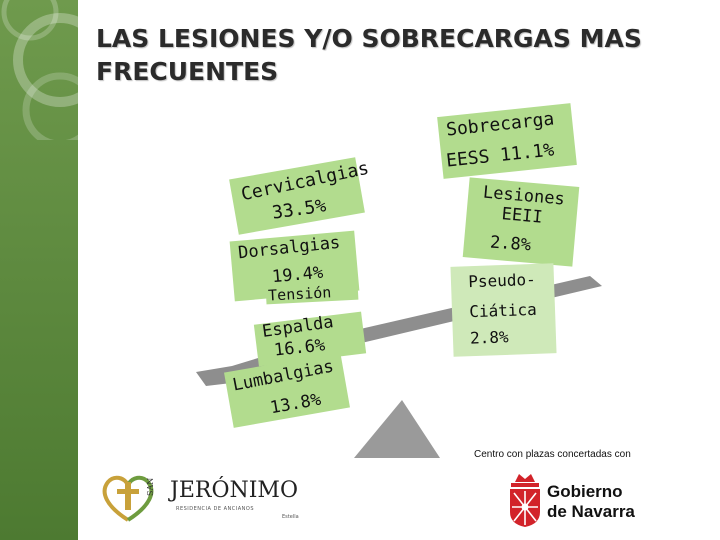 The height and width of the screenshot is (540, 720). I want to click on concert-note: Centro con plazas concertadas con, so click(552, 454).